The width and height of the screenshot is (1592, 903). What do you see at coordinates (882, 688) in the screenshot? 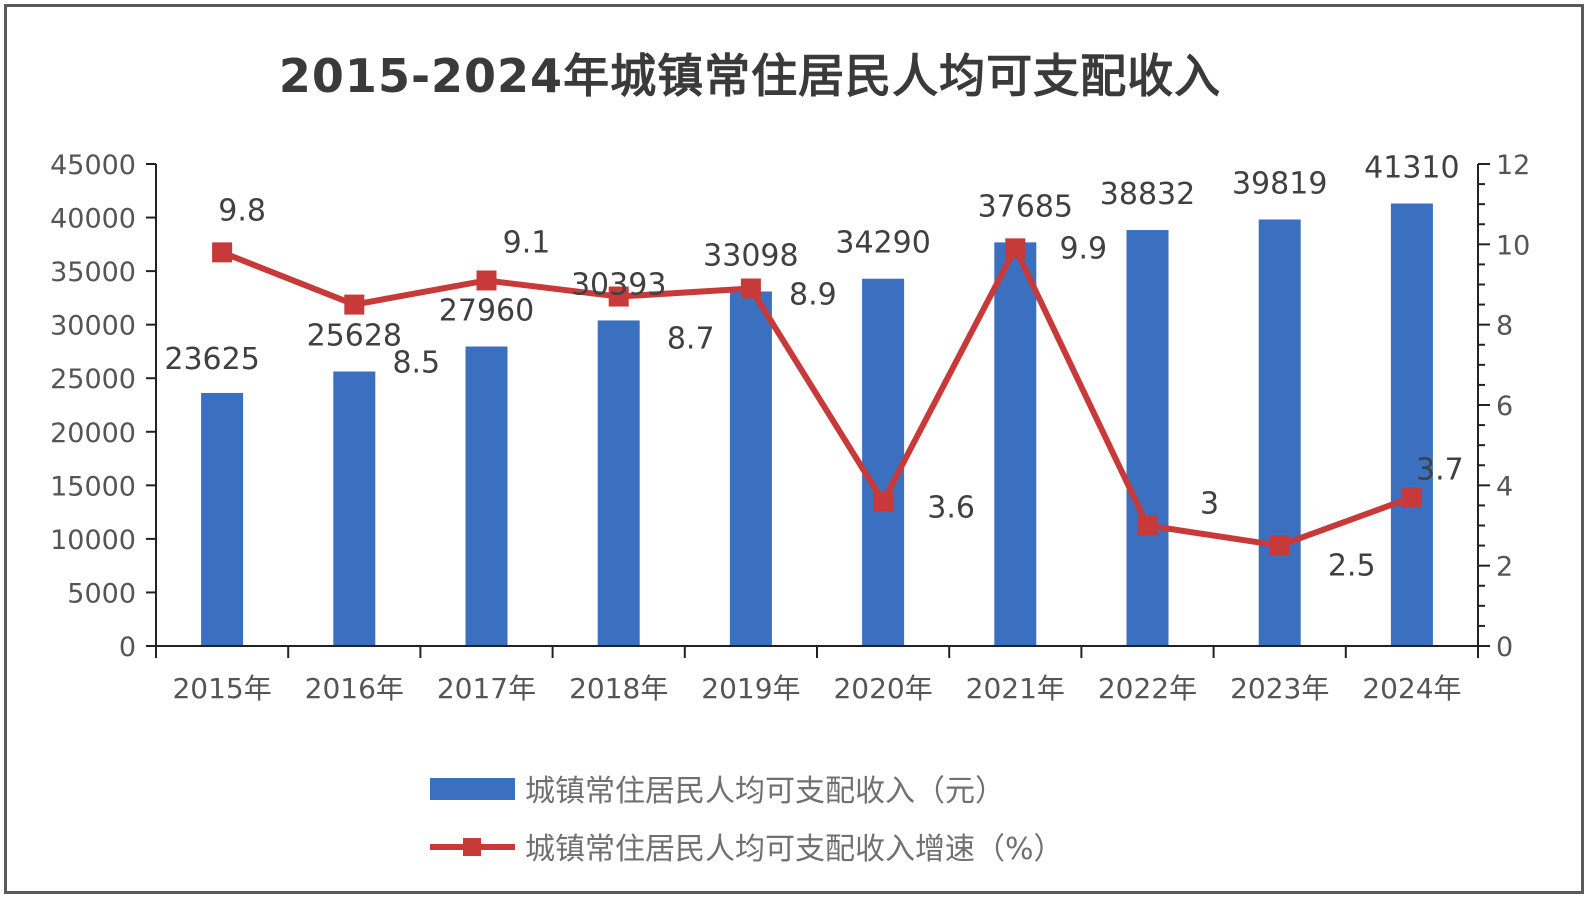
I see `x-tick-label: 2020年` at bounding box center [882, 688].